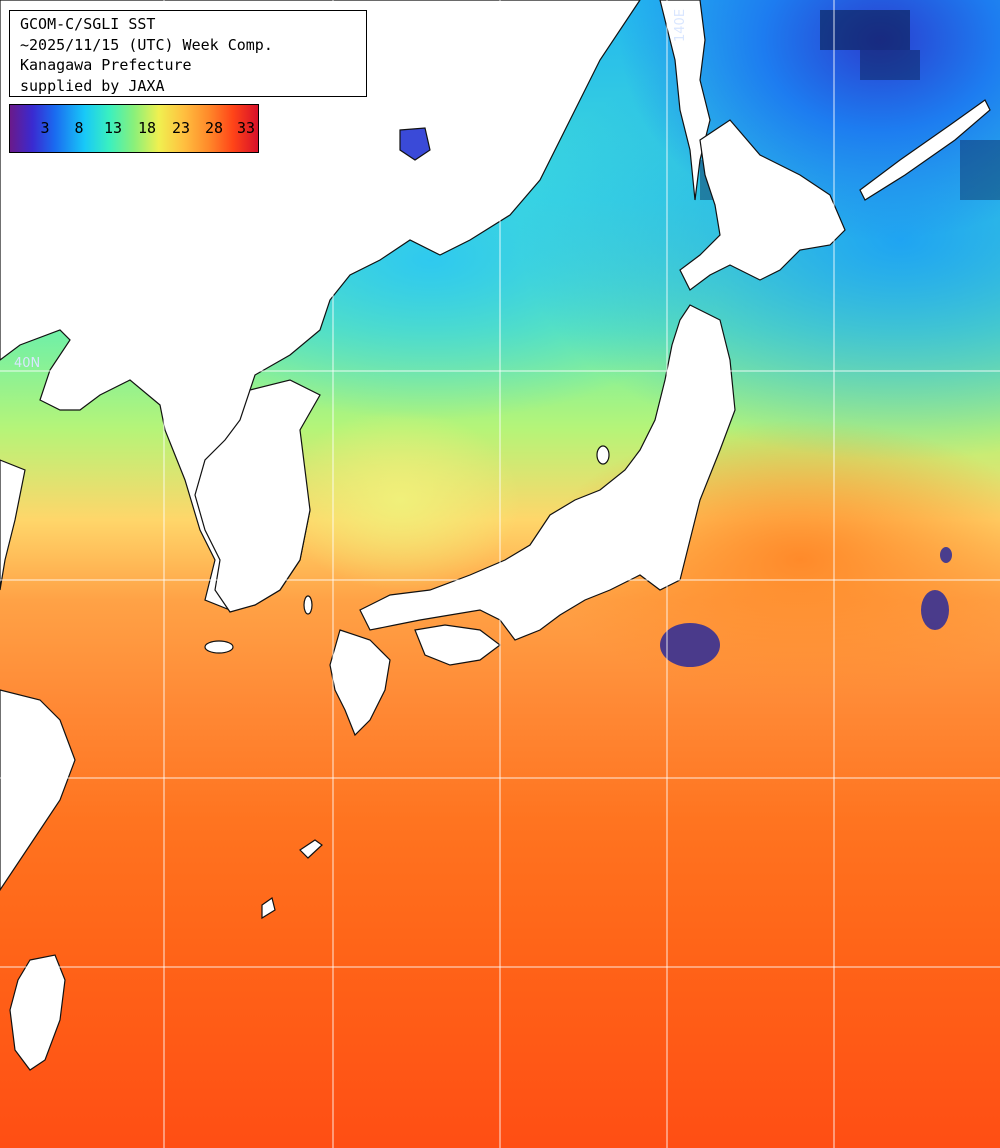 The image size is (1000, 1148). Describe the element at coordinates (13, 525) in the screenshot. I see `china-coast` at that location.